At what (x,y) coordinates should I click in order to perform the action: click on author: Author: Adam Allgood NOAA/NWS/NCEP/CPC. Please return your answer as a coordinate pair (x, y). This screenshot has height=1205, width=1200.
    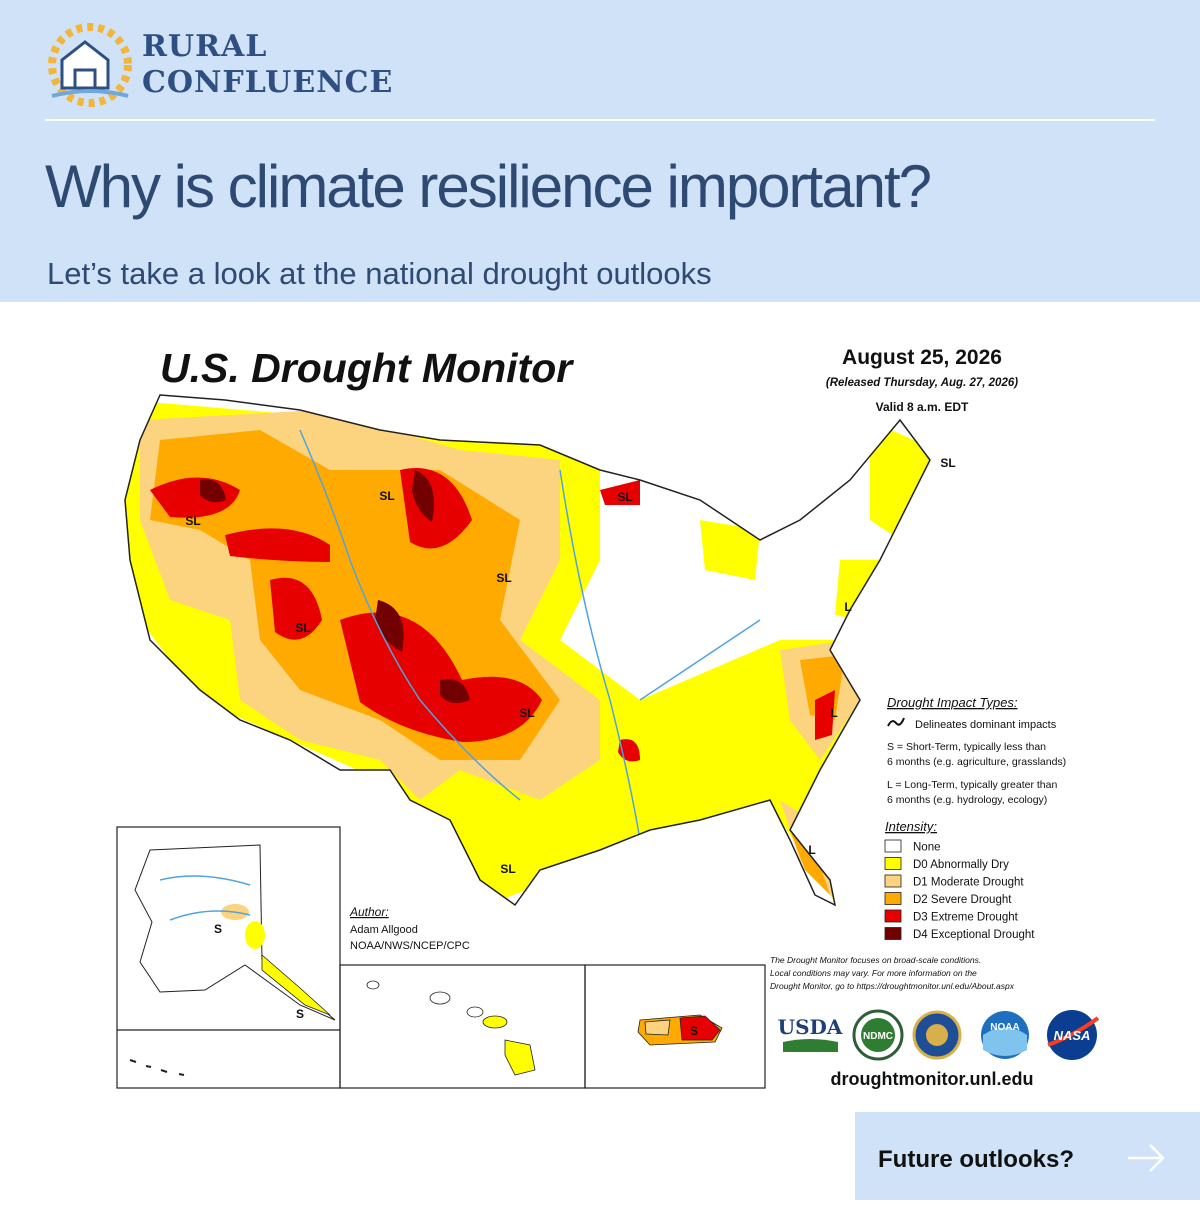
    Looking at the image, I should click on (409, 928).